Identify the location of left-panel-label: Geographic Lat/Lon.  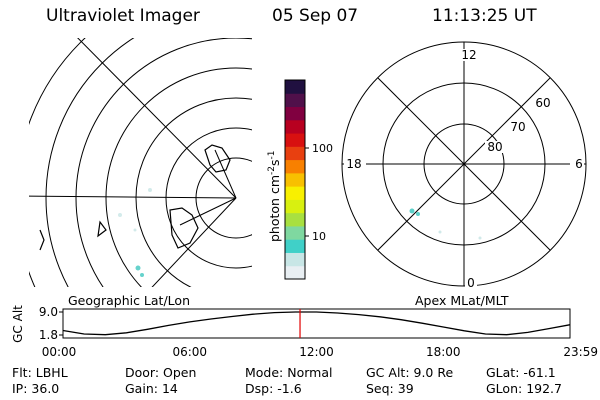
(129, 300).